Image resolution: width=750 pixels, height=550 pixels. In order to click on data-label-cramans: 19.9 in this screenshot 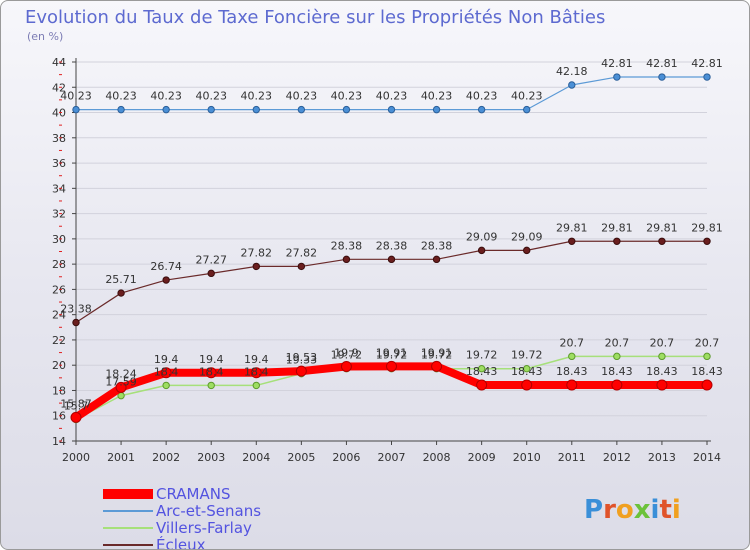, I will do `click(346, 352)`.